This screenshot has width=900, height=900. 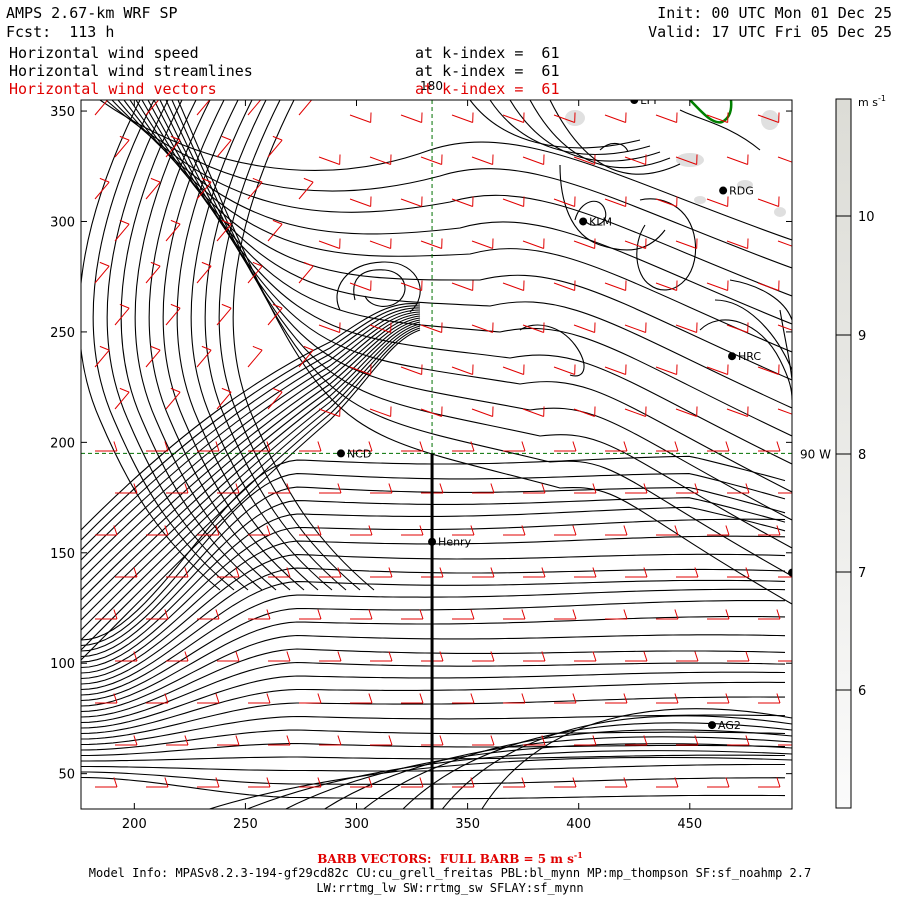 I want to click on field-label-streamlines: Horizontal wind streamlines, so click(x=131, y=71).